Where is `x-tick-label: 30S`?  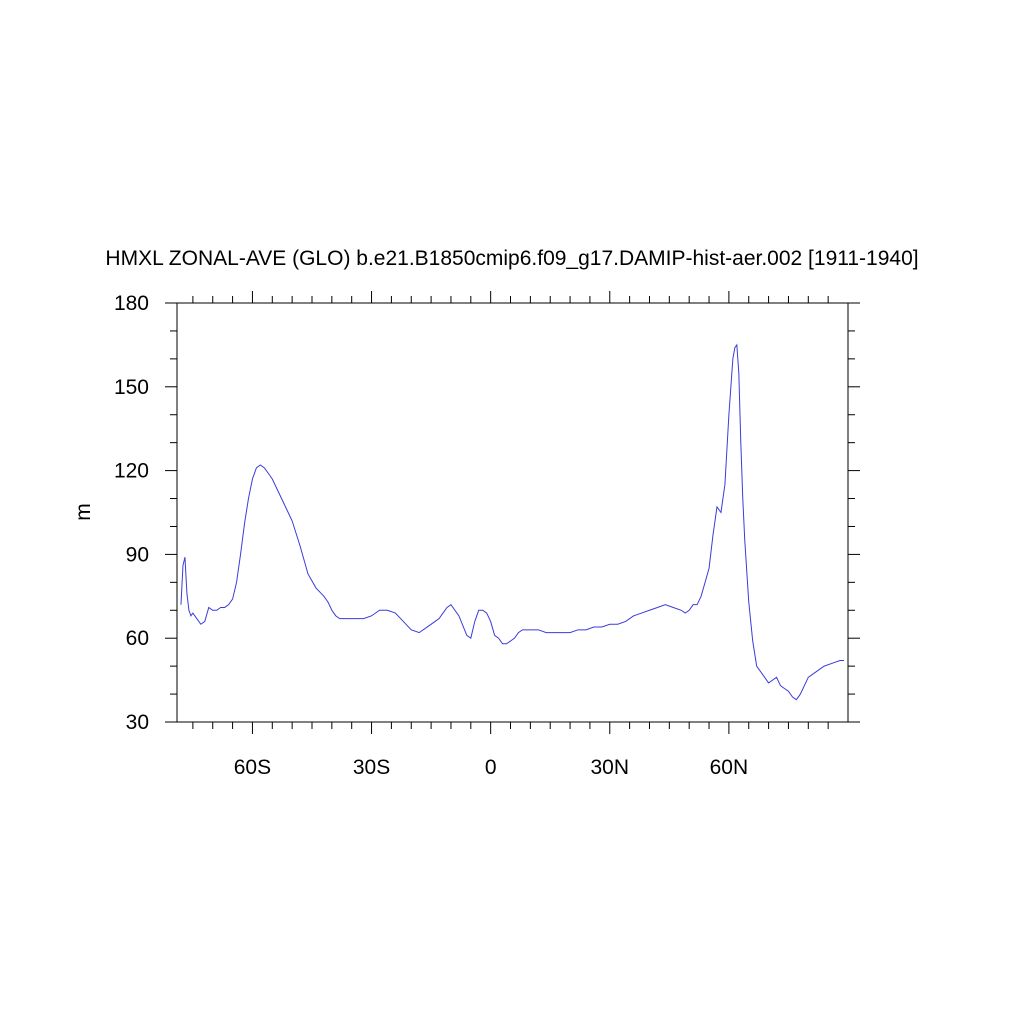
x-tick-label: 30S is located at coordinates (371, 767).